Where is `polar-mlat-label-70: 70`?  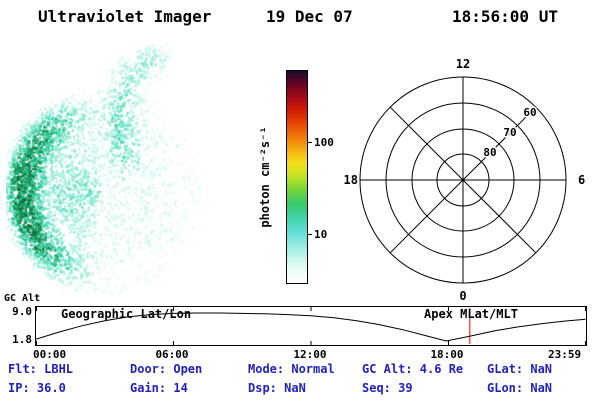
polar-mlat-label-70: 70 is located at coordinates (509, 132).